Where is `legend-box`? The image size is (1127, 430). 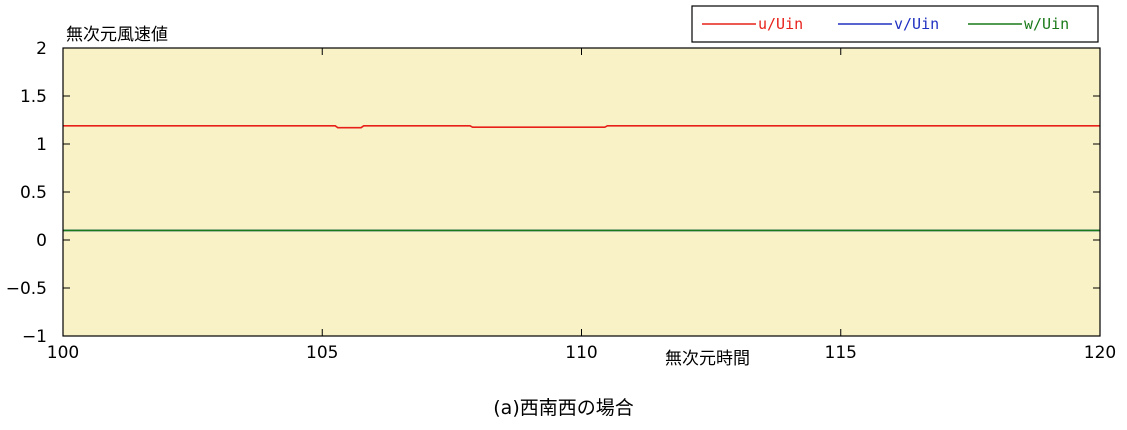 legend-box is located at coordinates (895, 24).